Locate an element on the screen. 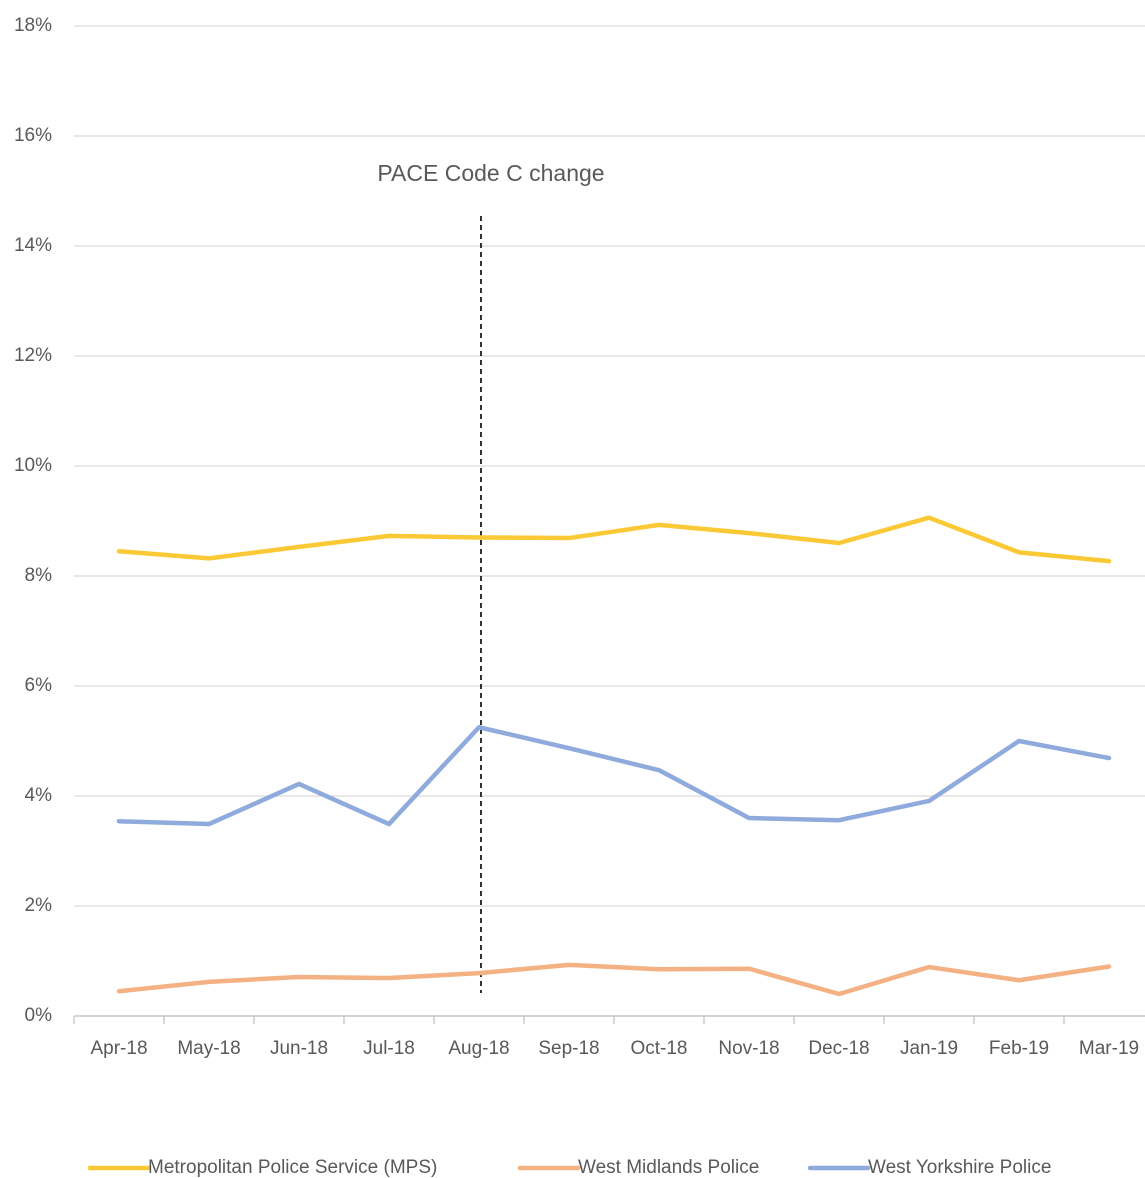 This screenshot has width=1145, height=1178. x-tick-label: Mar-19 is located at coordinates (1109, 1048).